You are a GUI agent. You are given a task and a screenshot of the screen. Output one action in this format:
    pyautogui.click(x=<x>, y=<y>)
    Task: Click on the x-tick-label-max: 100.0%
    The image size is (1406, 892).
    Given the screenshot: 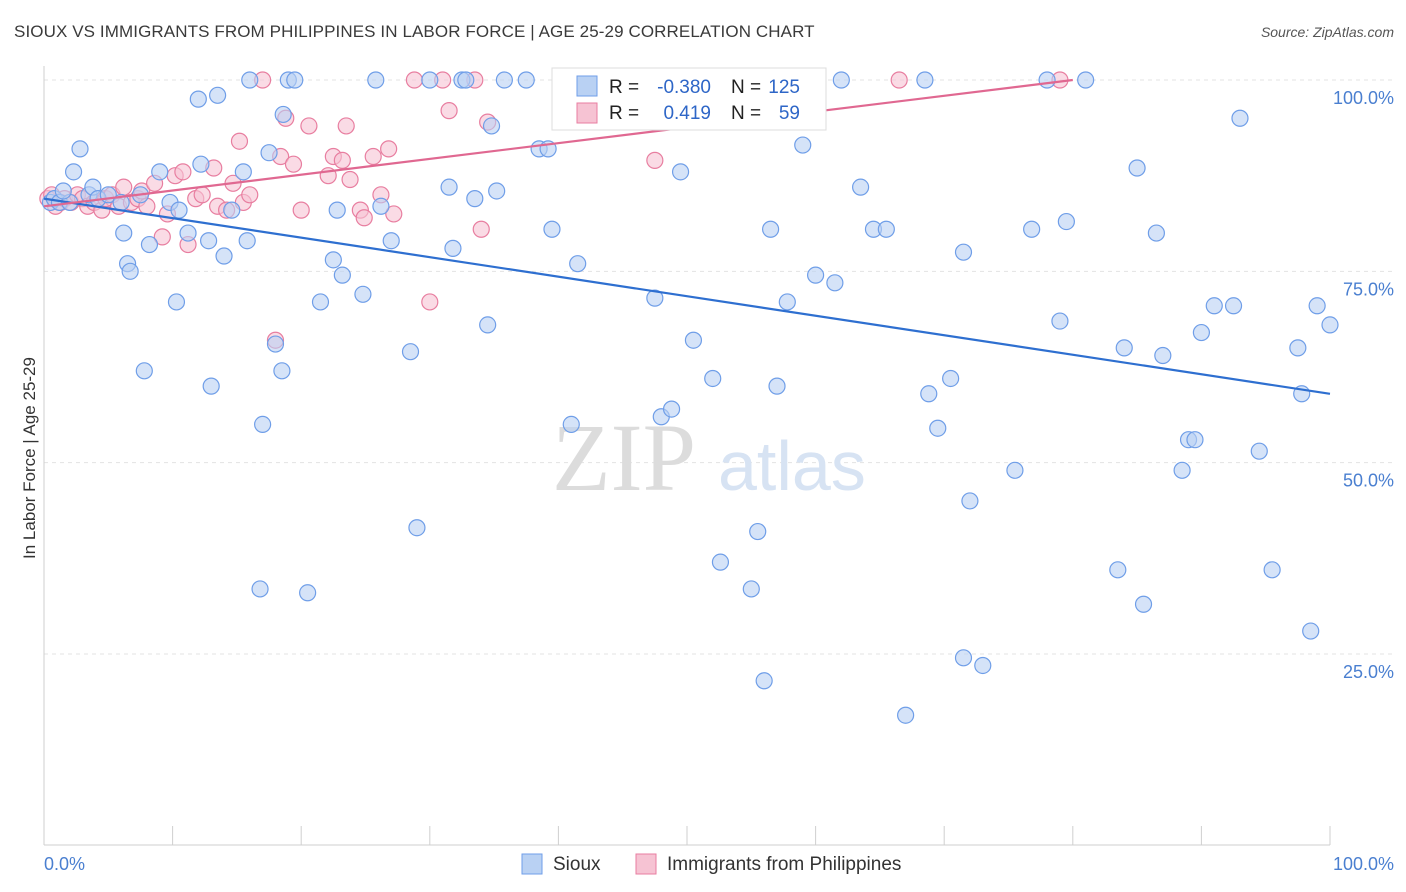 What is the action you would take?
    pyautogui.click(x=1363, y=864)
    